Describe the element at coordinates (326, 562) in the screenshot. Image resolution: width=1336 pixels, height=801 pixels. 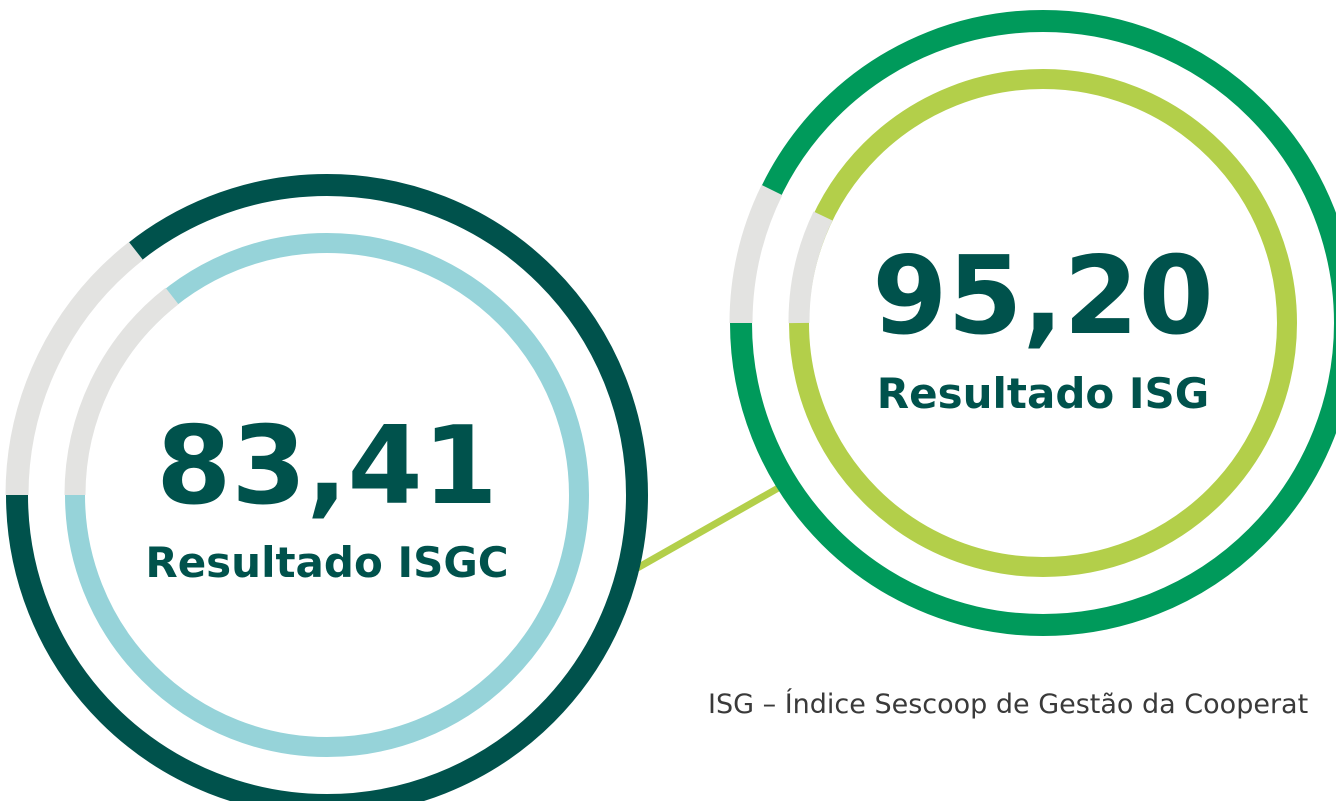
I see `gauge-label: Resultado ISGC` at that location.